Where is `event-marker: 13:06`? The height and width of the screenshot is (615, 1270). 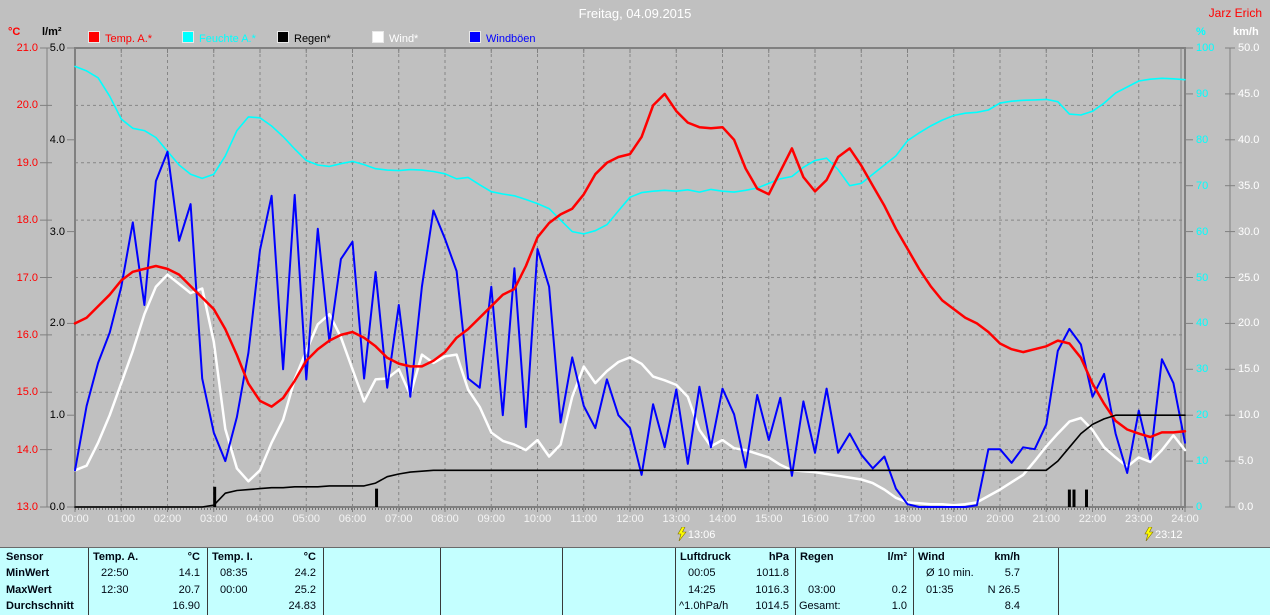 event-marker: 13:06 is located at coordinates (696, 534).